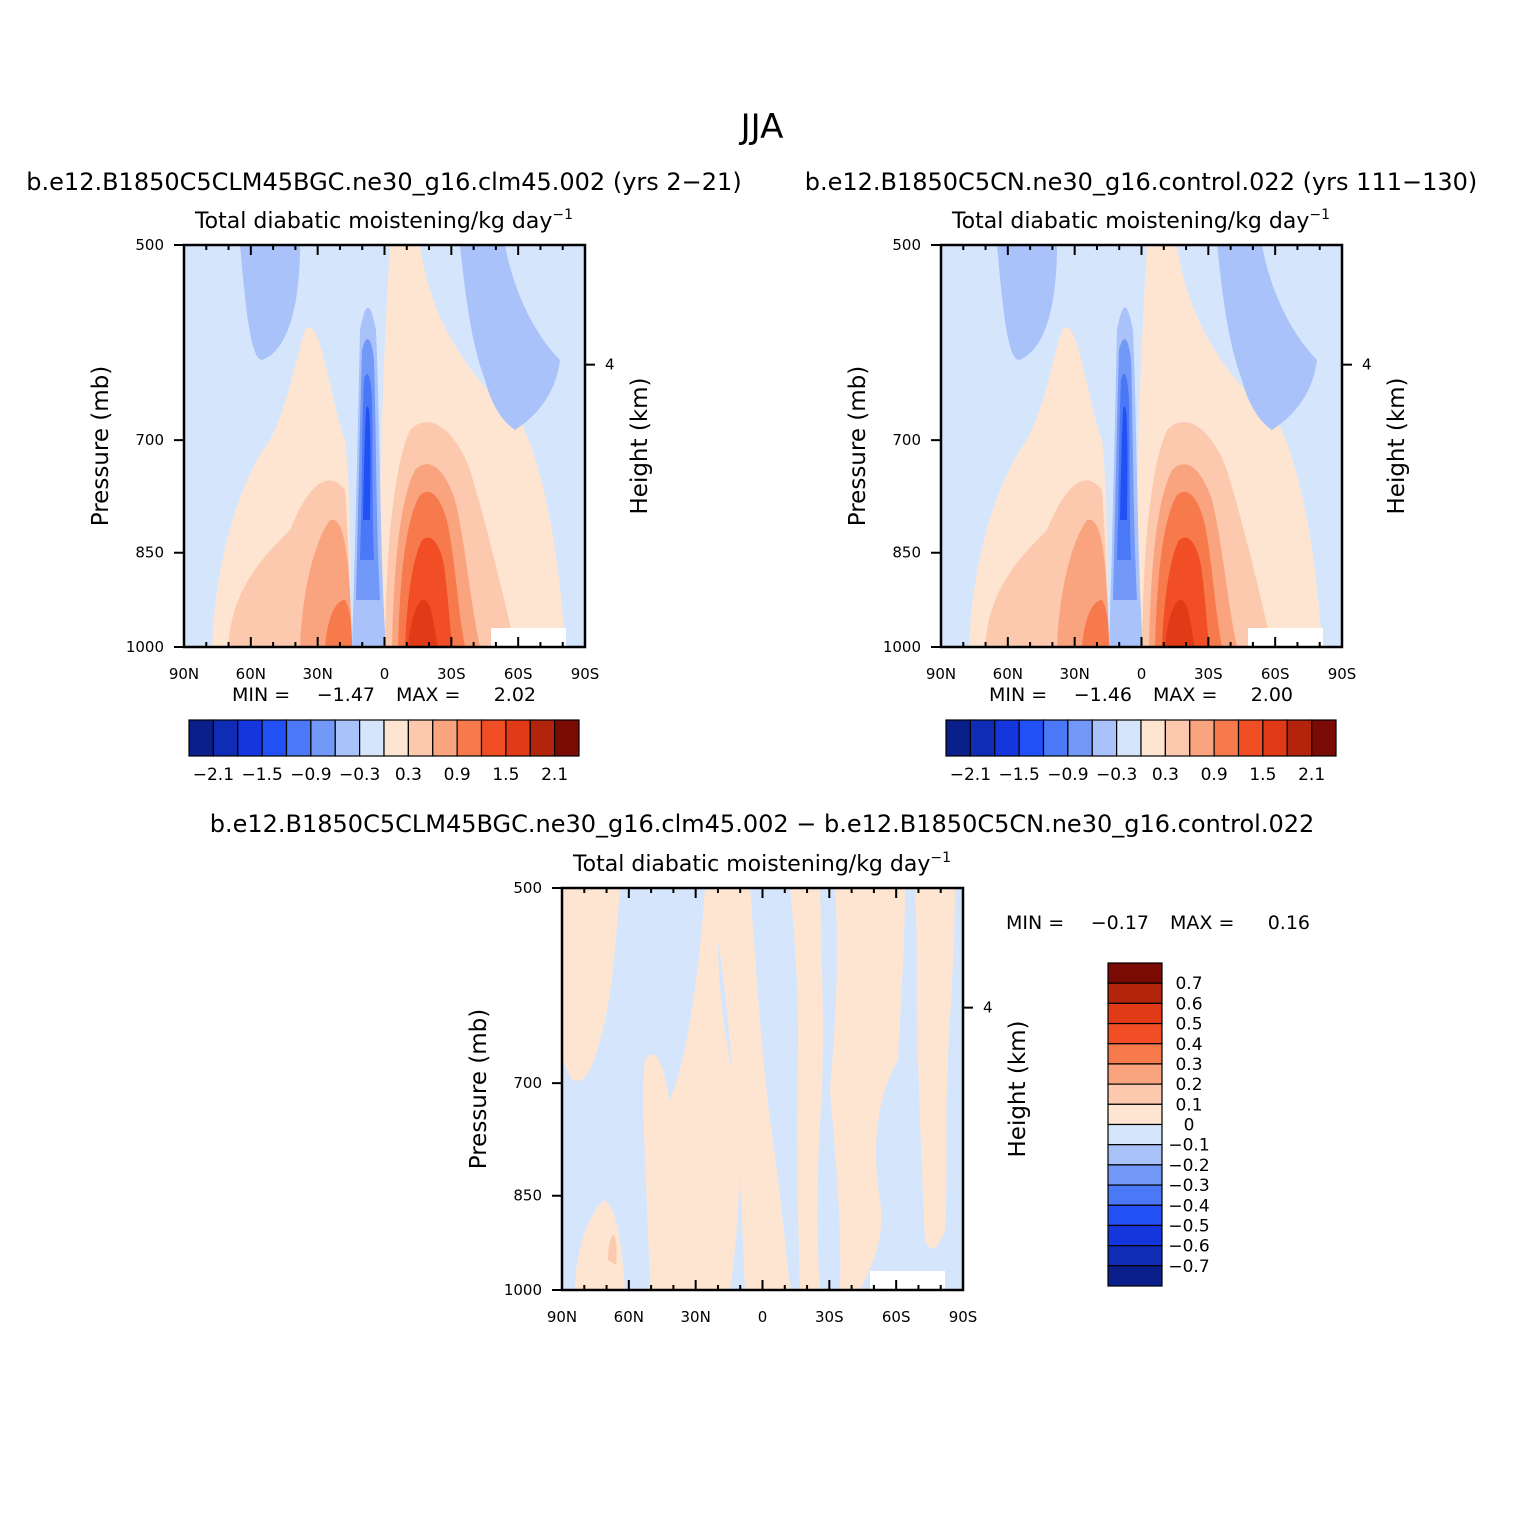 Image resolution: width=1525 pixels, height=1525 pixels. Describe the element at coordinates (761, 863) in the screenshot. I see `panel-variable-title: Total diabatic moistening/kg day−1` at that location.